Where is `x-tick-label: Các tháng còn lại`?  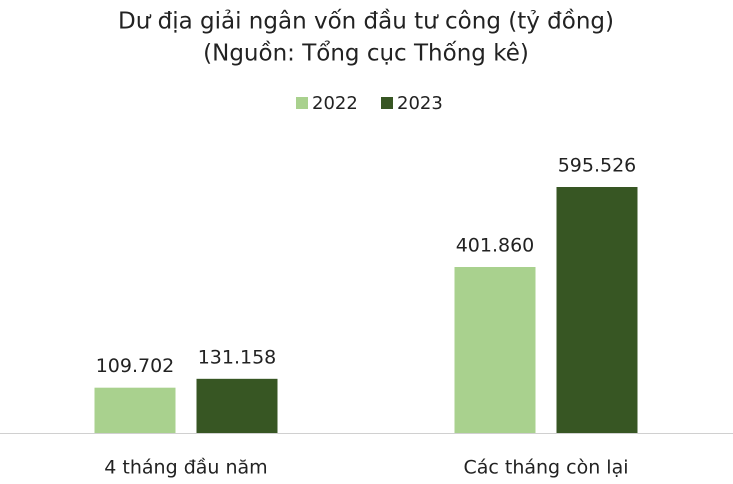
x-tick-label: Các tháng còn lại is located at coordinates (545, 468).